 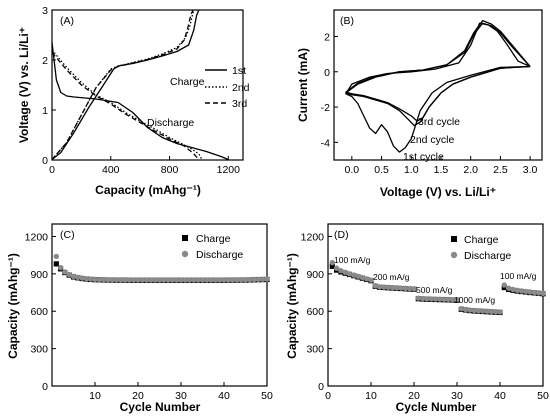 I want to click on x-tick-label: 800, so click(x=170, y=170).